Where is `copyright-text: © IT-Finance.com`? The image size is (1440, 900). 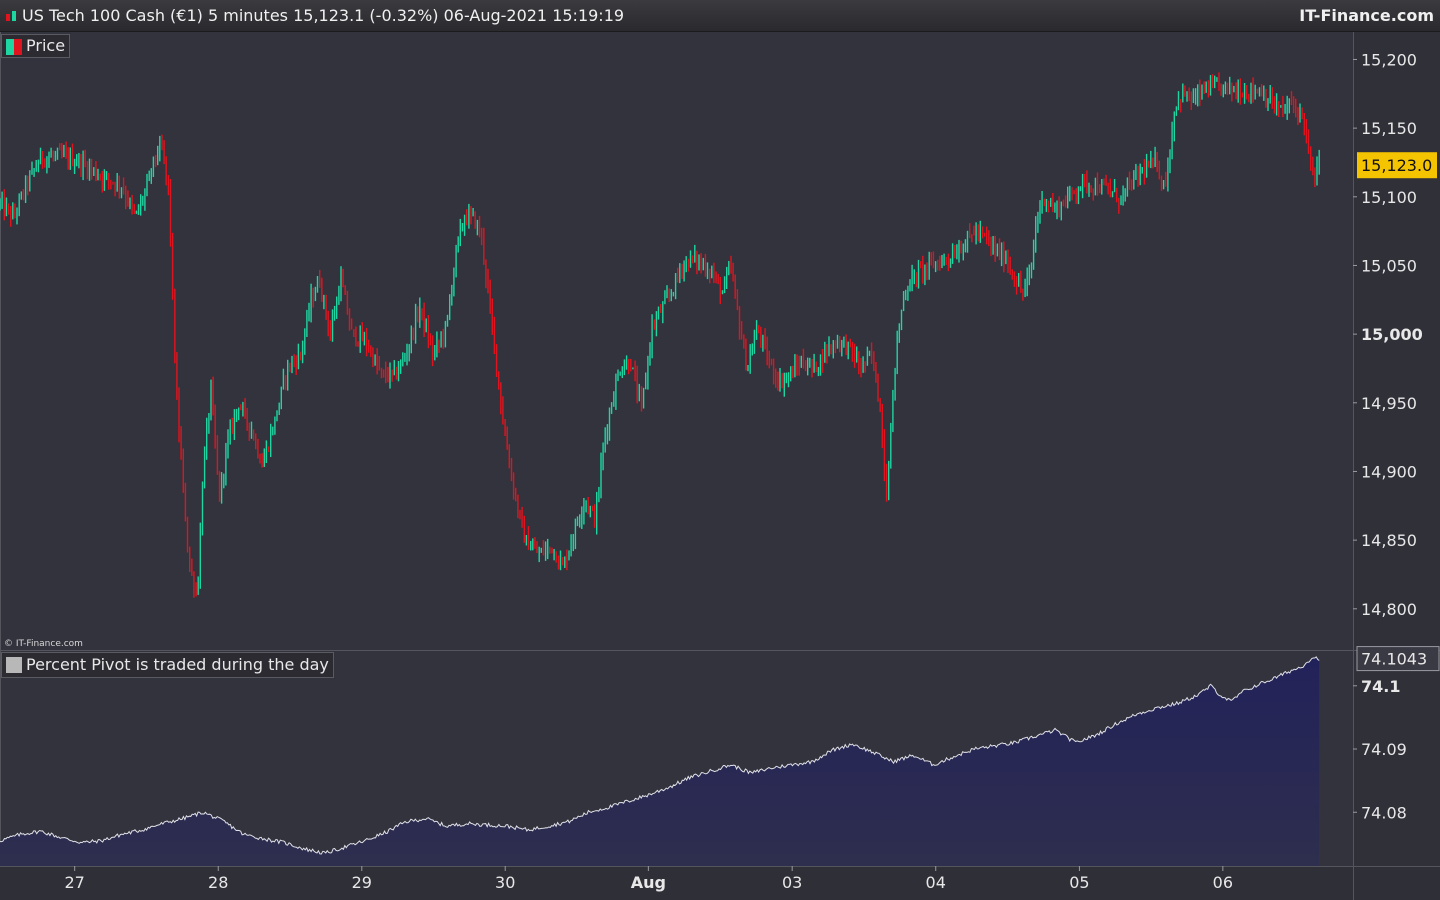 copyright-text: © IT-Finance.com is located at coordinates (43, 644).